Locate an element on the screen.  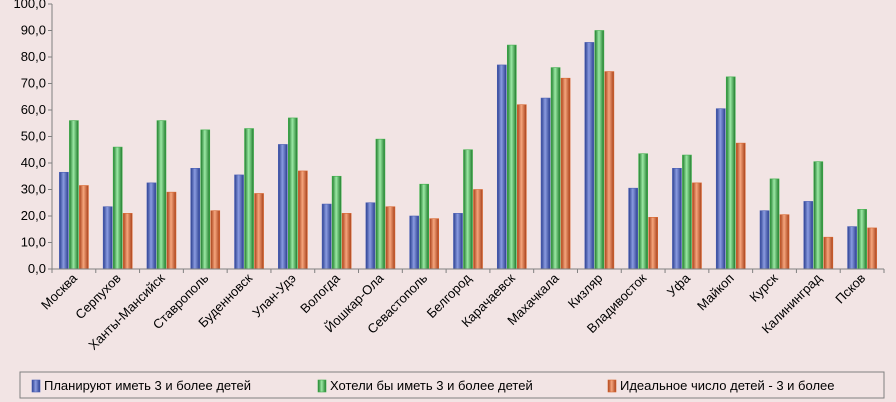
category-label: Псков is located at coordinates (850, 288).